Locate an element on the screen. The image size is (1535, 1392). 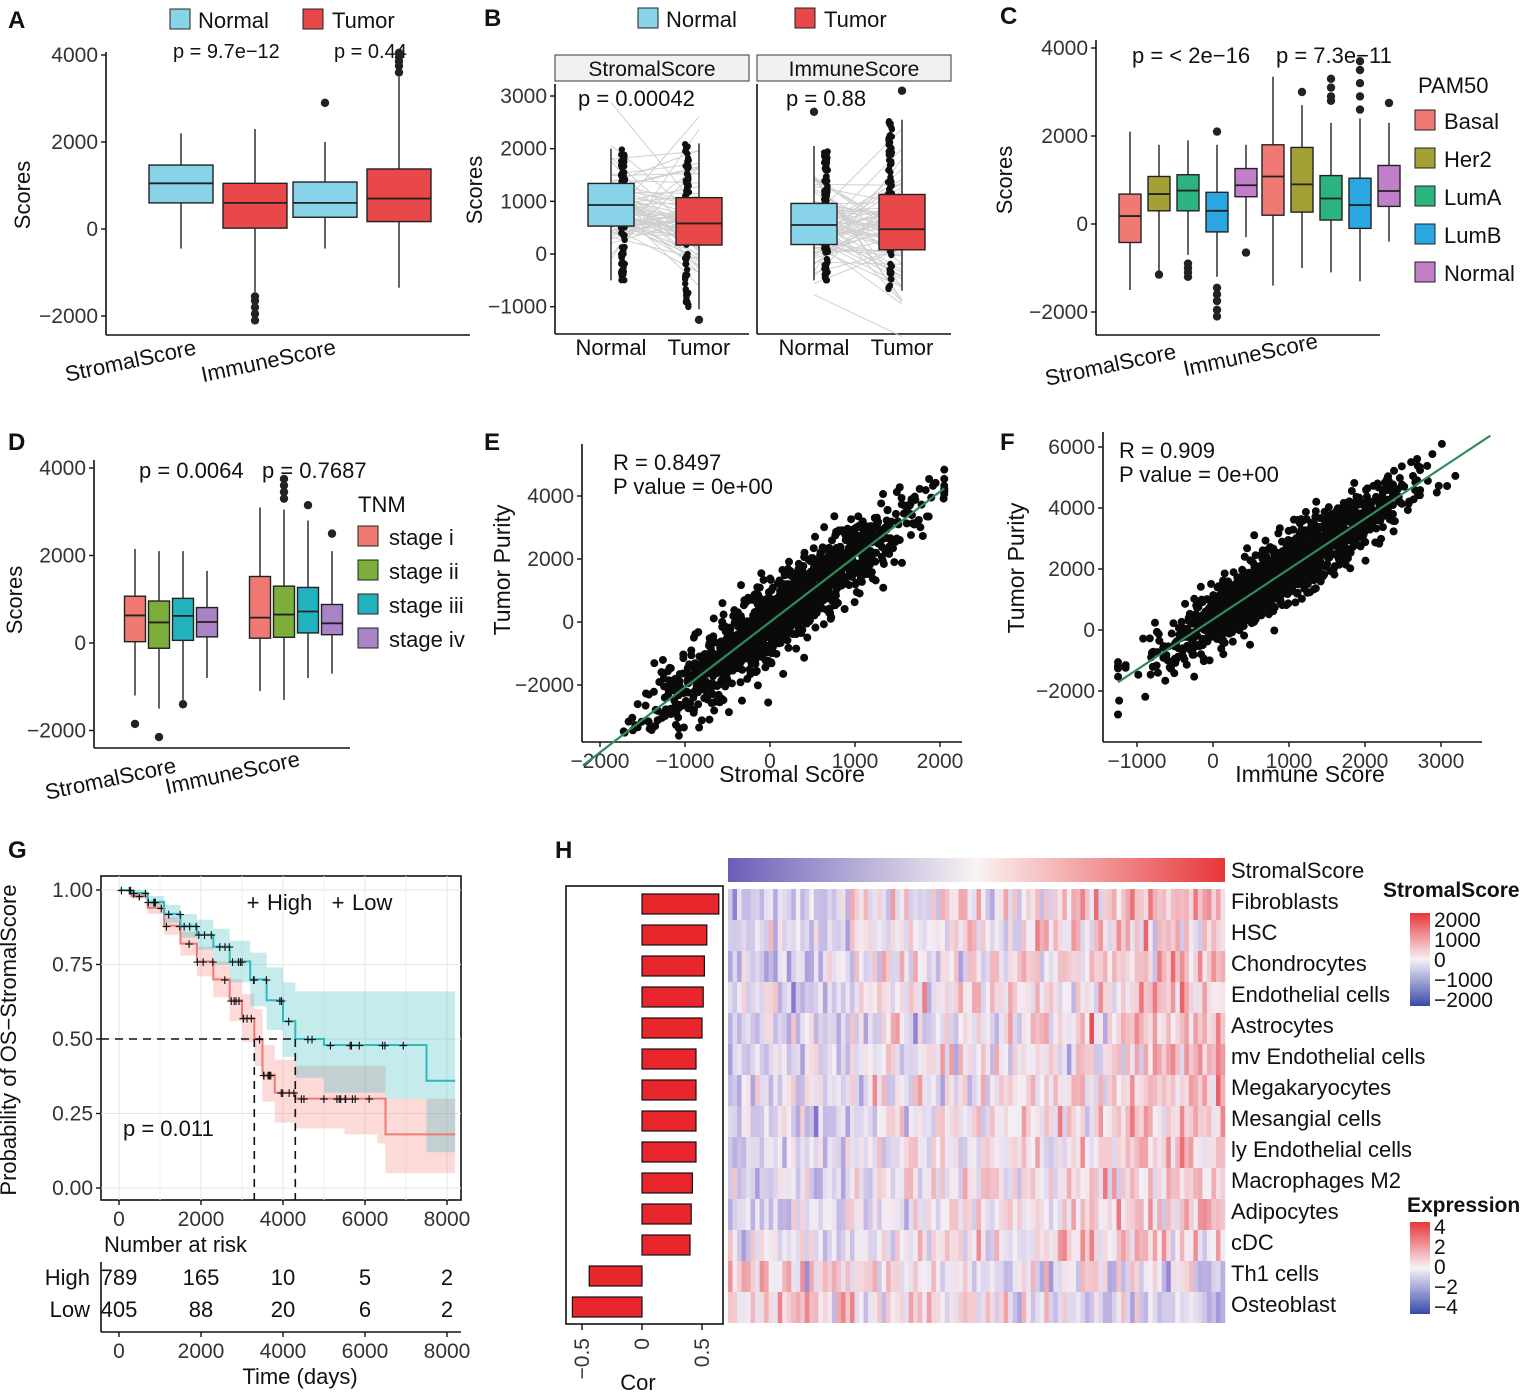
legend-swatch is located at coordinates (368, 536).